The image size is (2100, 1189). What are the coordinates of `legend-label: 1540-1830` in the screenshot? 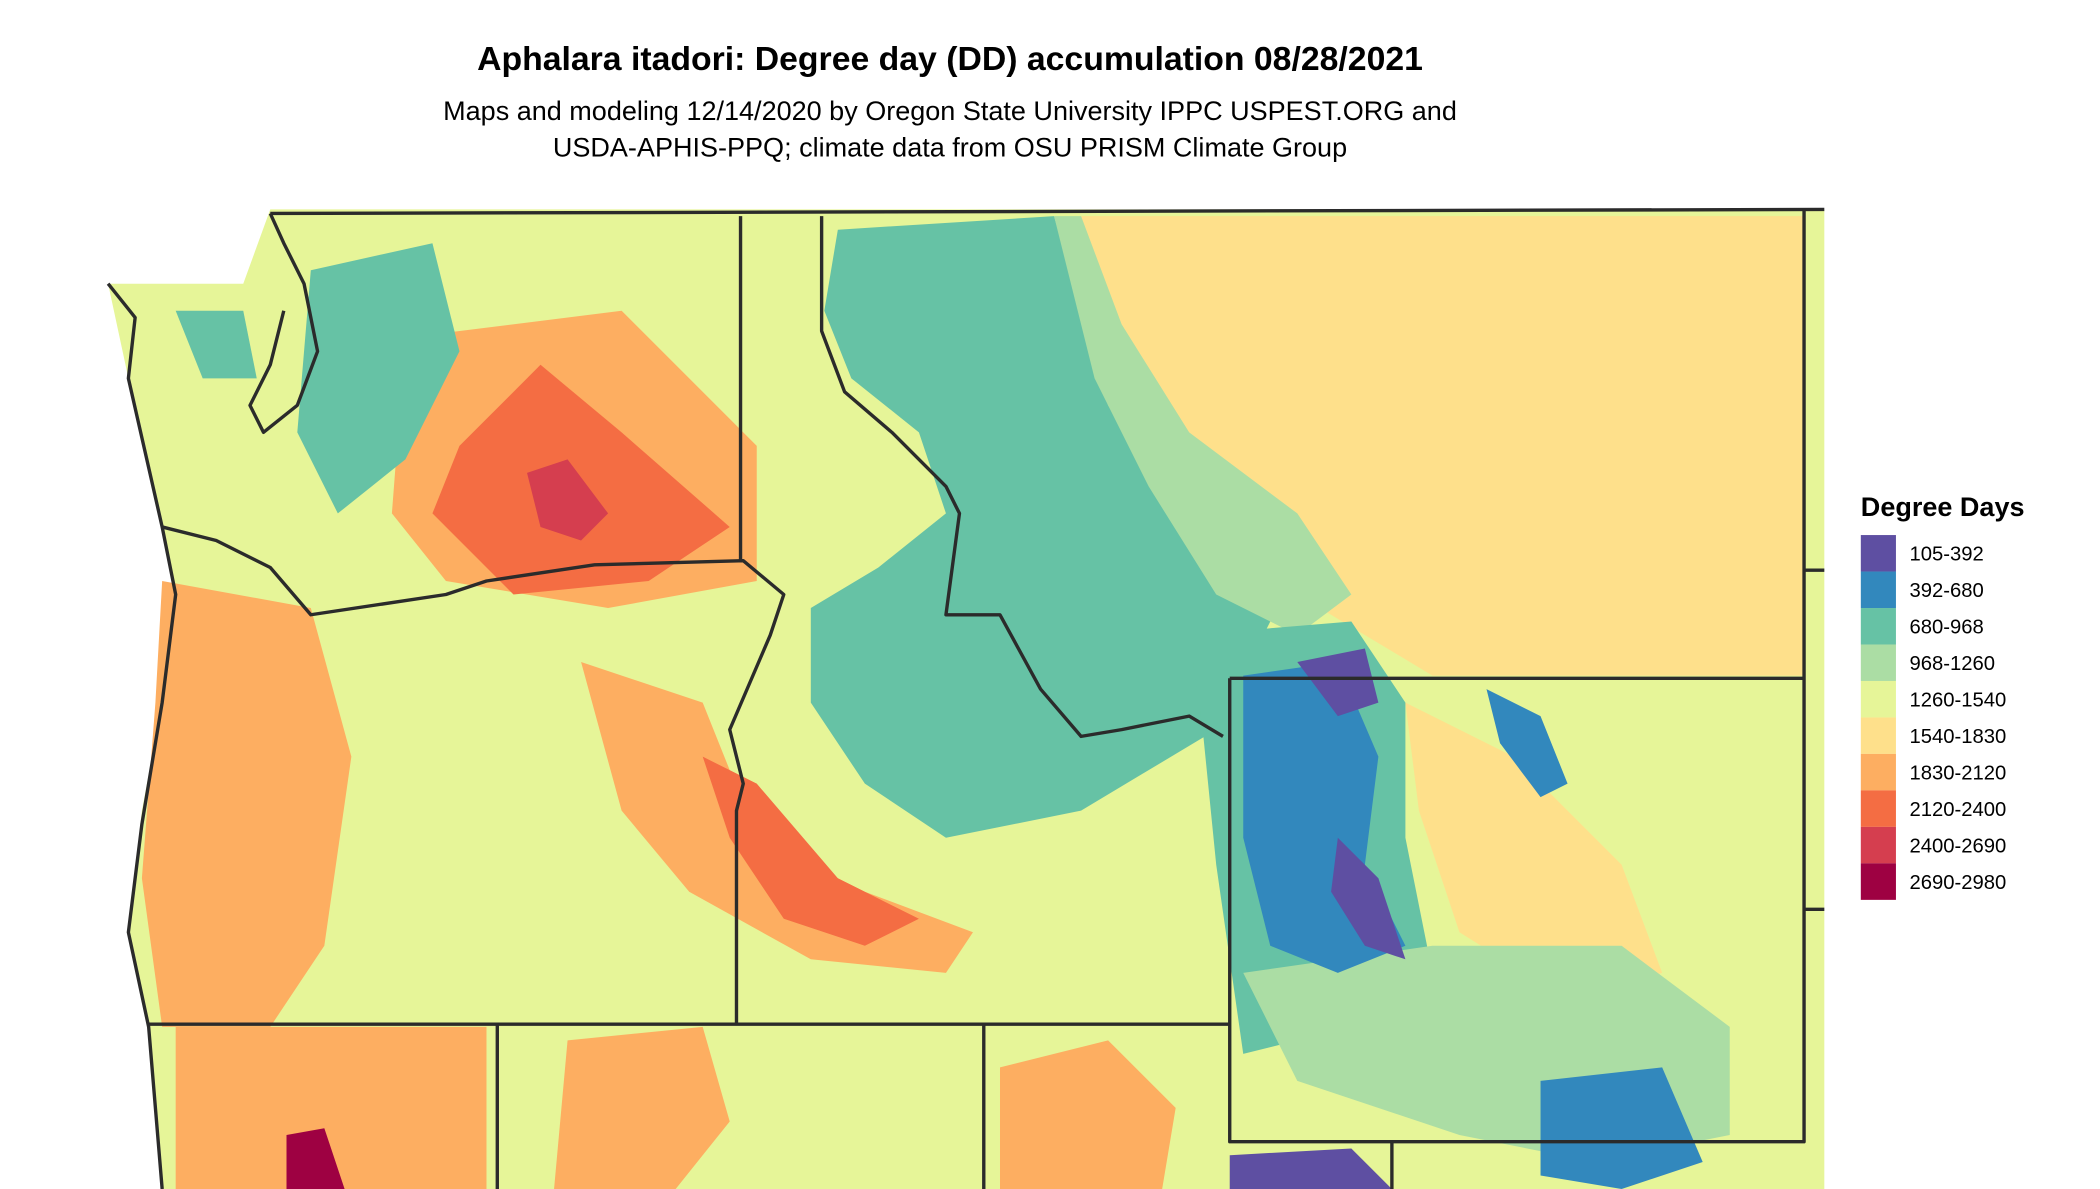 It's located at (1957, 737).